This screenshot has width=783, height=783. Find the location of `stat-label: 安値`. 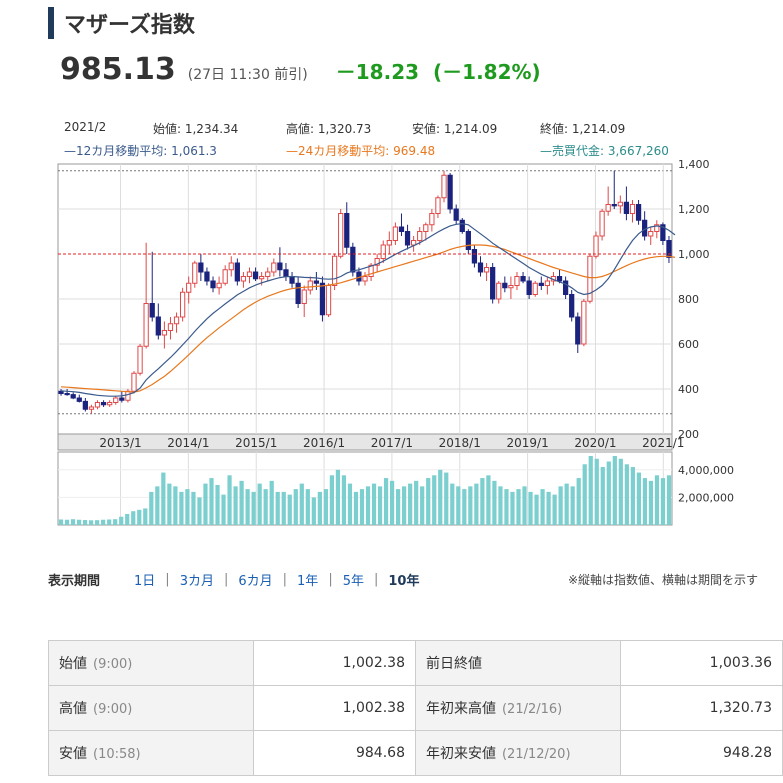

stat-label: 安値 is located at coordinates (73, 754).